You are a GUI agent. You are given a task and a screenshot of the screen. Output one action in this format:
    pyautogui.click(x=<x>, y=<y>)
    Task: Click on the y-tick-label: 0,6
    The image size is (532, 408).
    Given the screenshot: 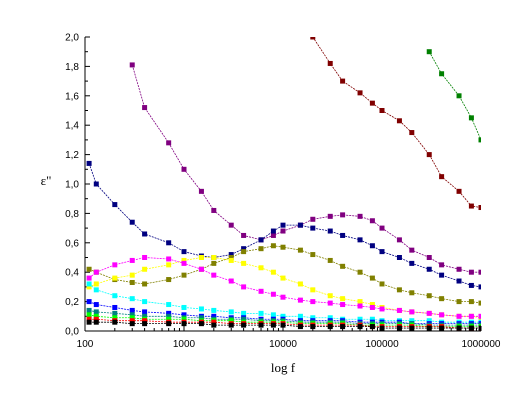 What is the action you would take?
    pyautogui.click(x=72, y=243)
    